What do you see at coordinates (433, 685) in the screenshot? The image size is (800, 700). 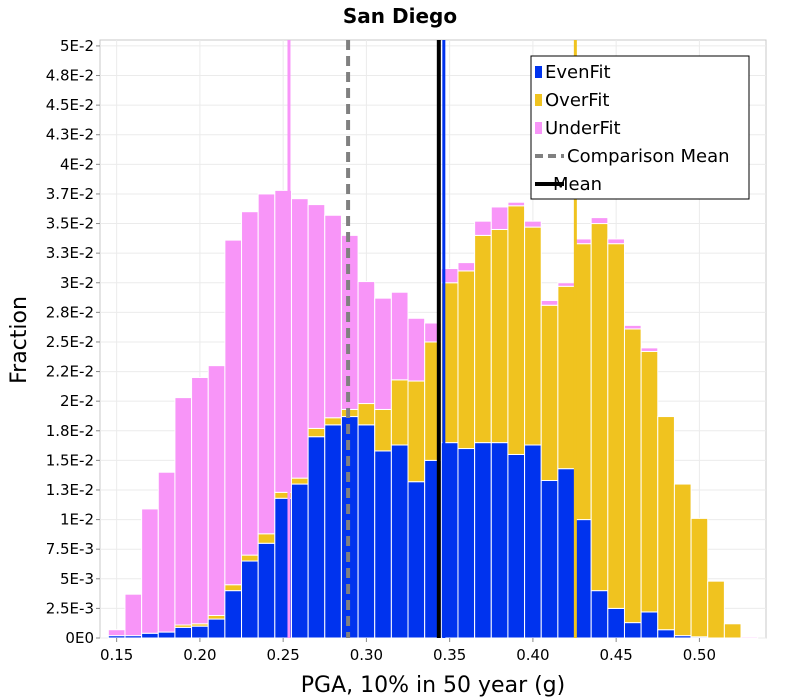 I see `x-axis-title: PGA, 10% in 50 year (g)` at bounding box center [433, 685].